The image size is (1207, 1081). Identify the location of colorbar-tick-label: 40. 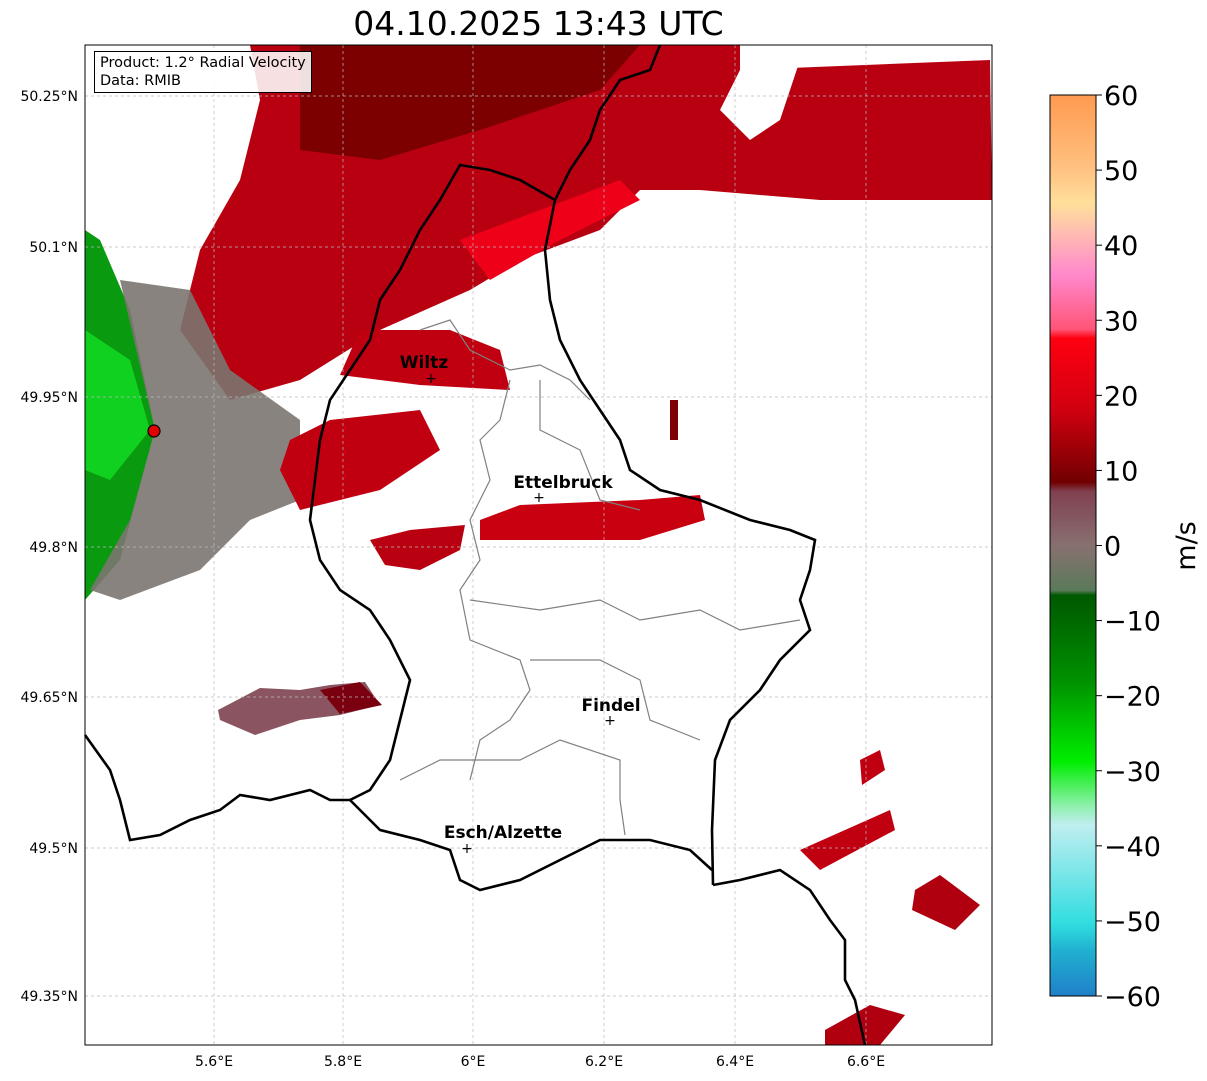
(1121, 246).